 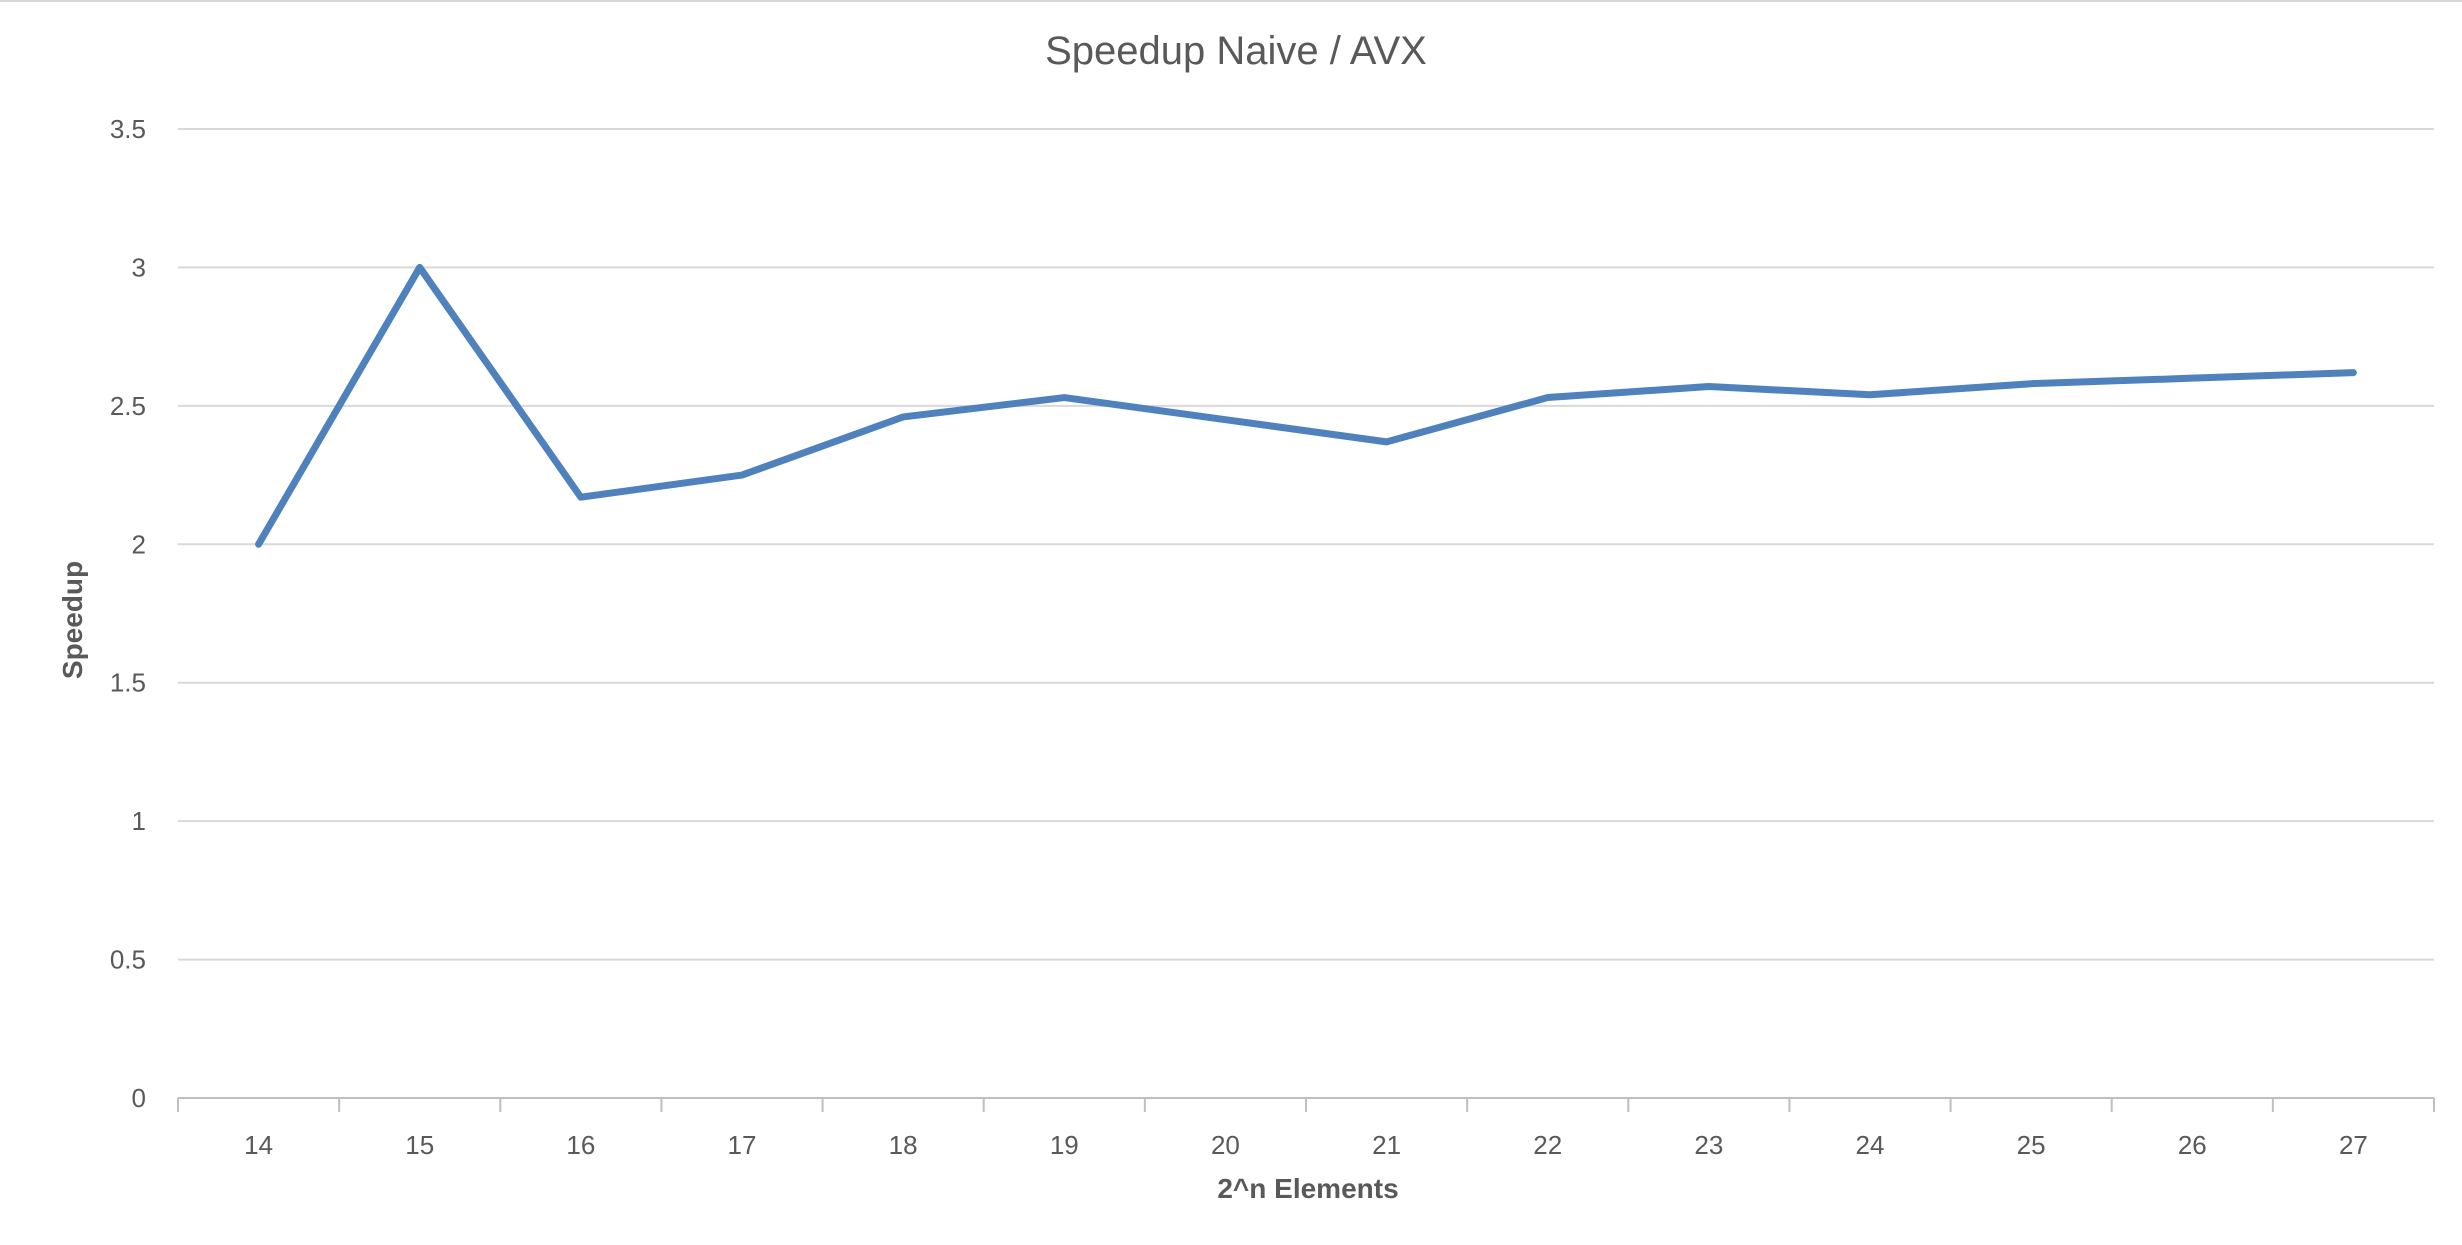 What do you see at coordinates (1708, 1145) in the screenshot?
I see `x-tick-label: 23` at bounding box center [1708, 1145].